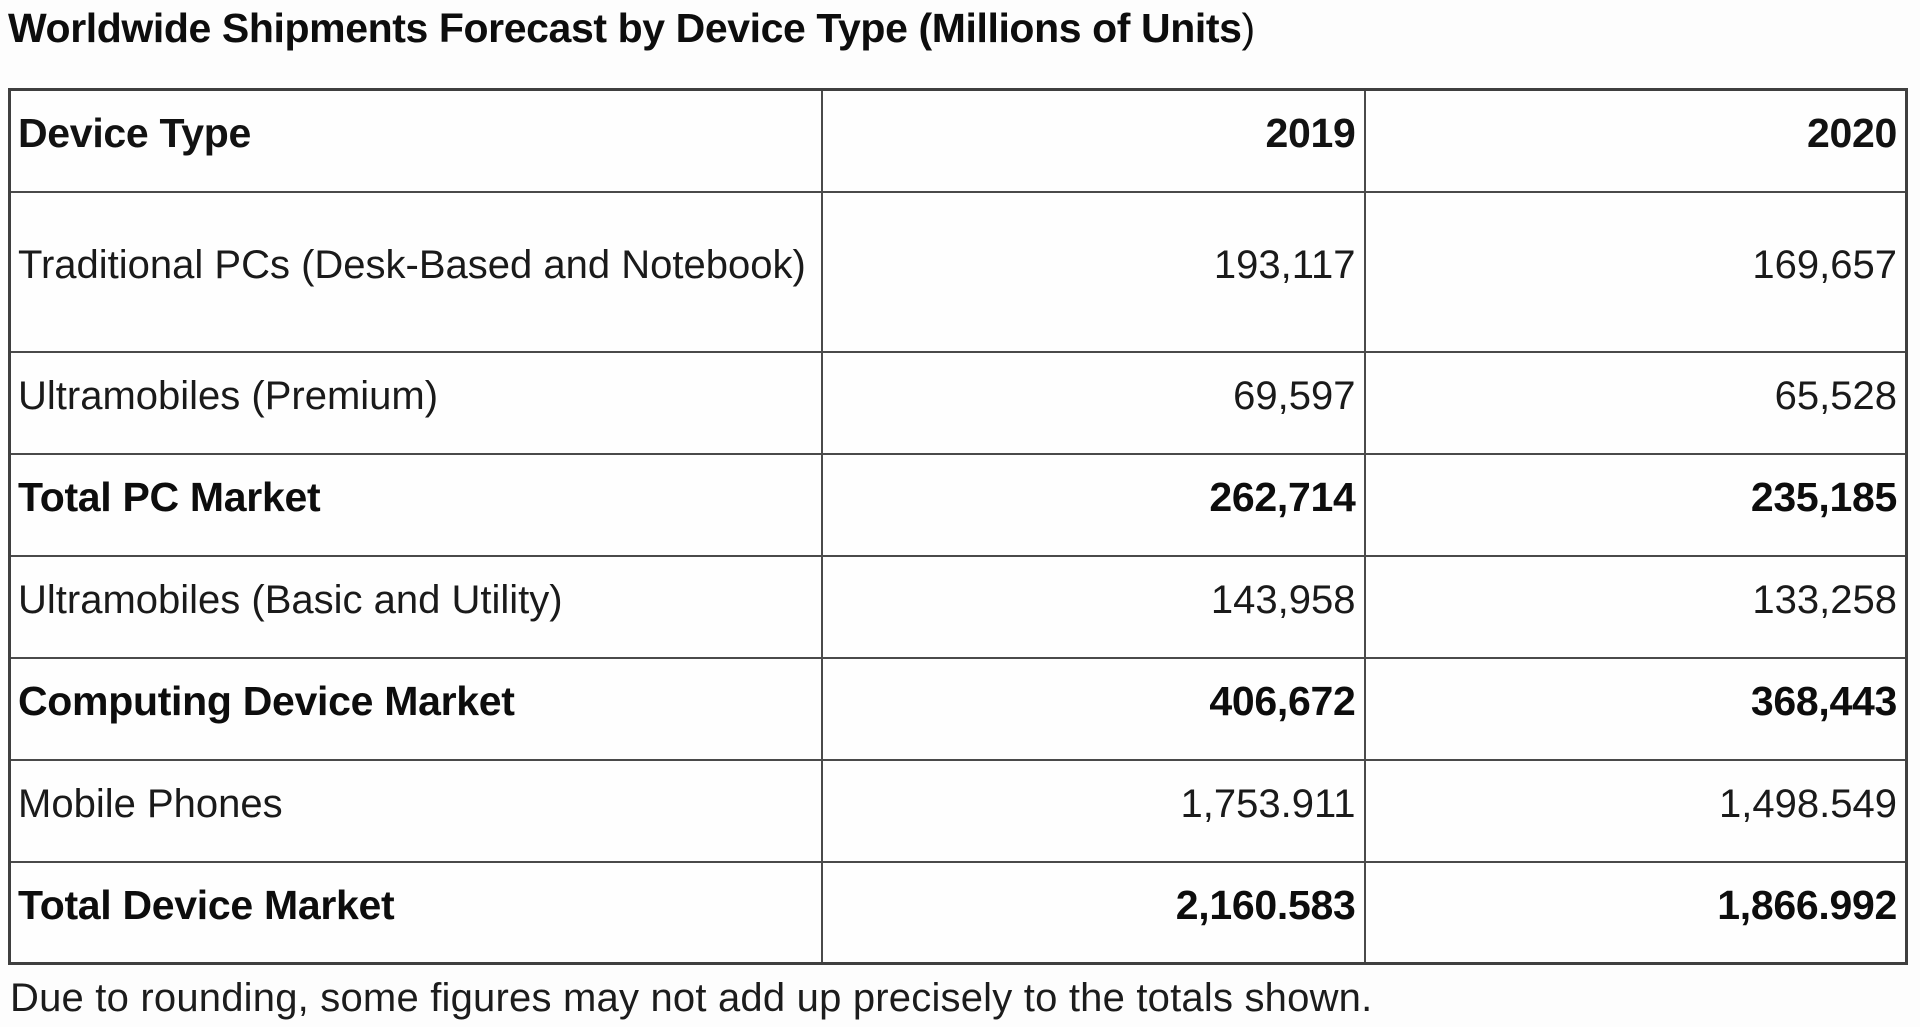  What do you see at coordinates (1093, 912) in the screenshot?
I see `value-2019: 2,160.583` at bounding box center [1093, 912].